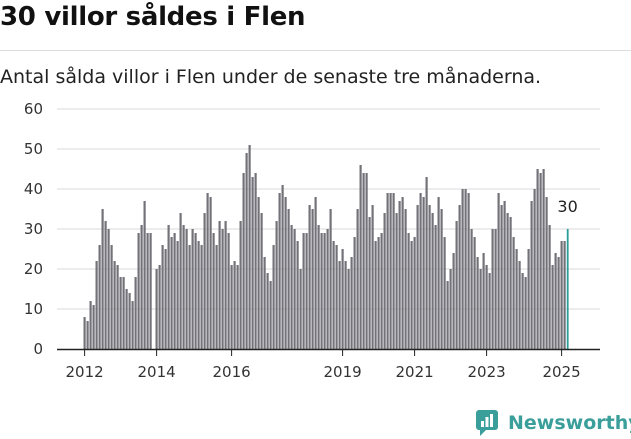 This screenshot has height=439, width=631. What do you see at coordinates (562, 372) in the screenshot?
I see `x-tick-label: 2025` at bounding box center [562, 372].